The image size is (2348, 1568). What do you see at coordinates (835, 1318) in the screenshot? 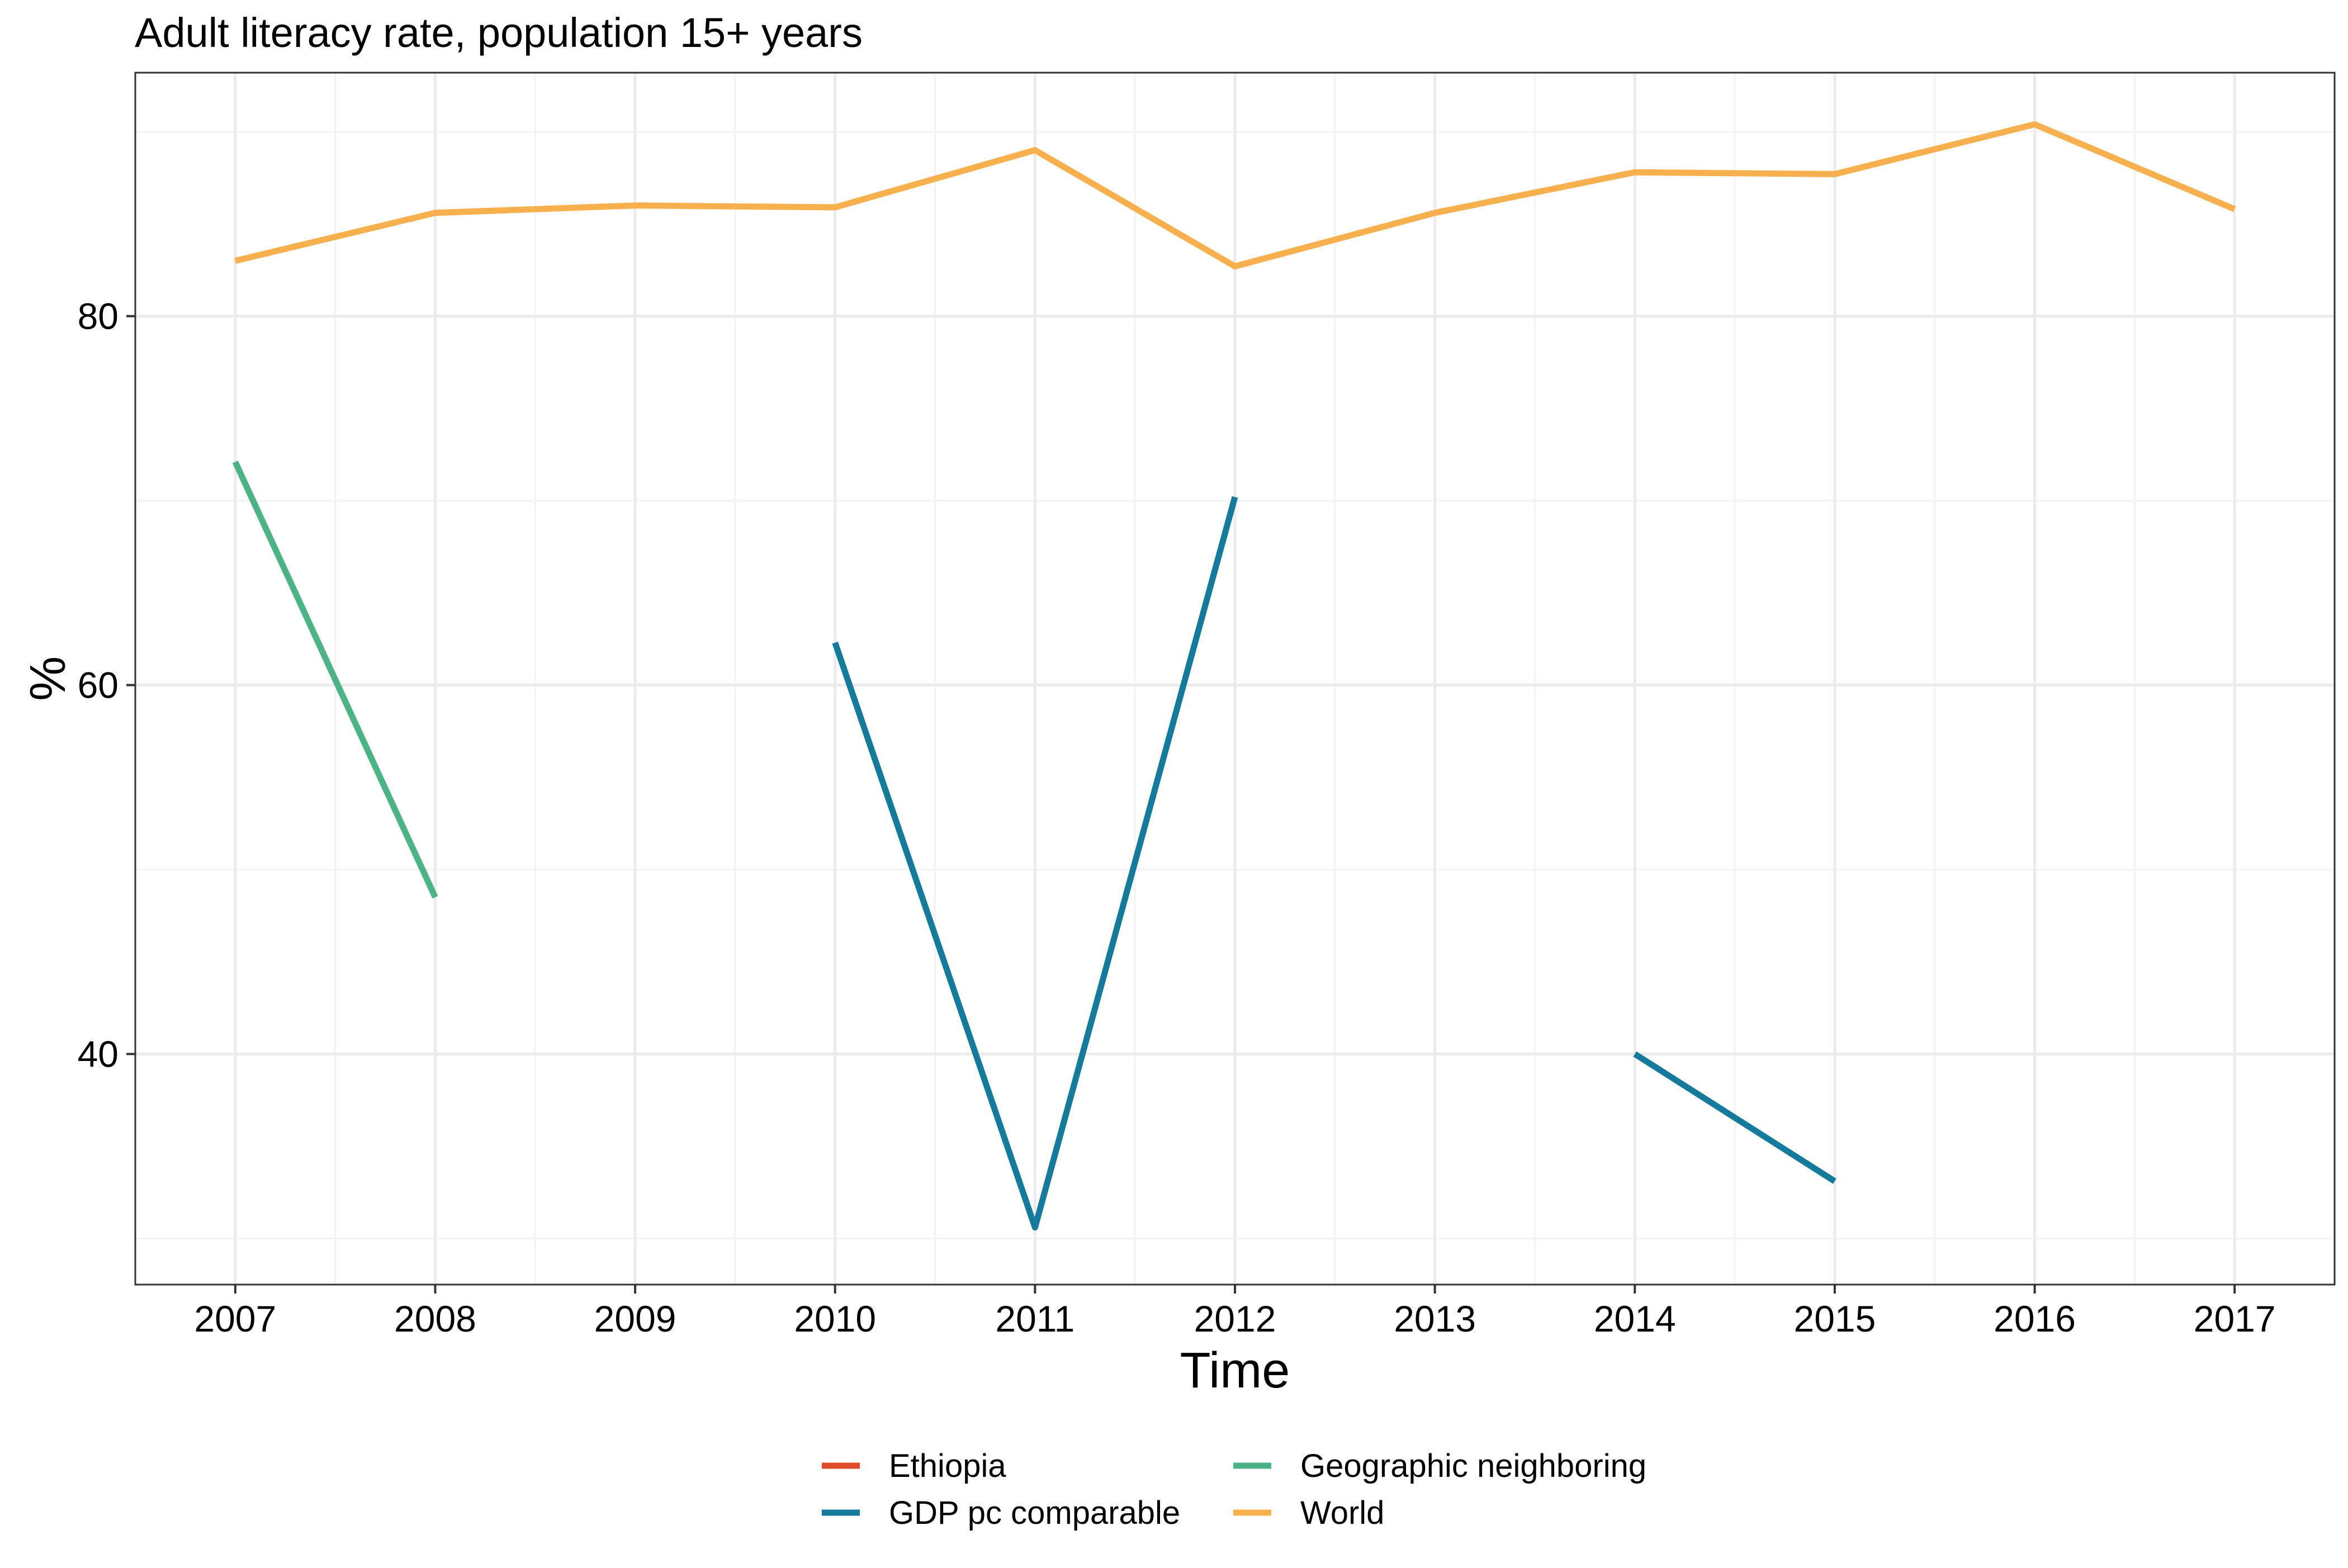
I see `x-tick-label: 2010` at bounding box center [835, 1318].